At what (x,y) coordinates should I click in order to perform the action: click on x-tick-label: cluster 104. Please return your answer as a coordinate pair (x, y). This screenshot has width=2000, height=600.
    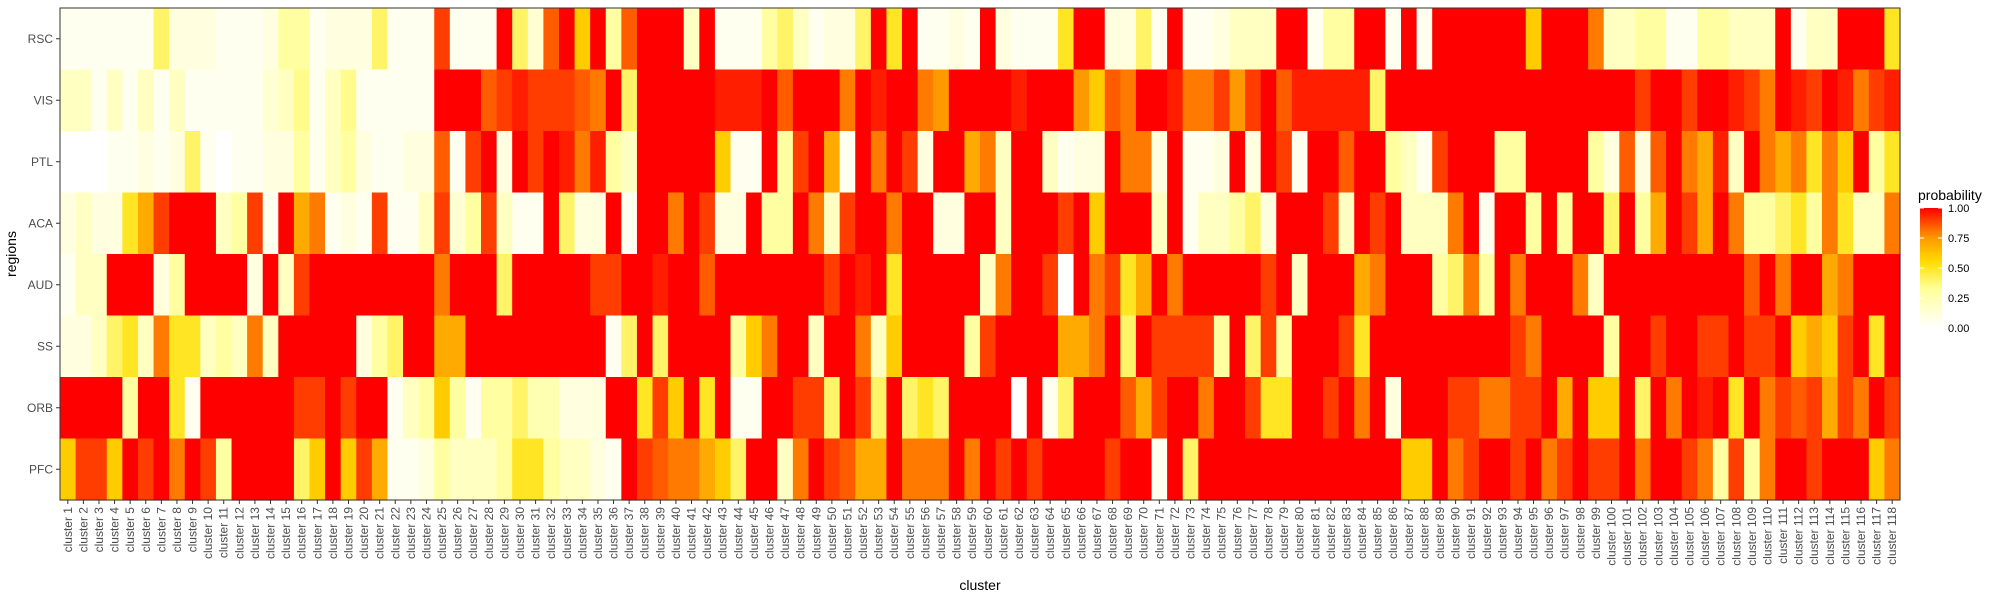
    Looking at the image, I should click on (1674, 536).